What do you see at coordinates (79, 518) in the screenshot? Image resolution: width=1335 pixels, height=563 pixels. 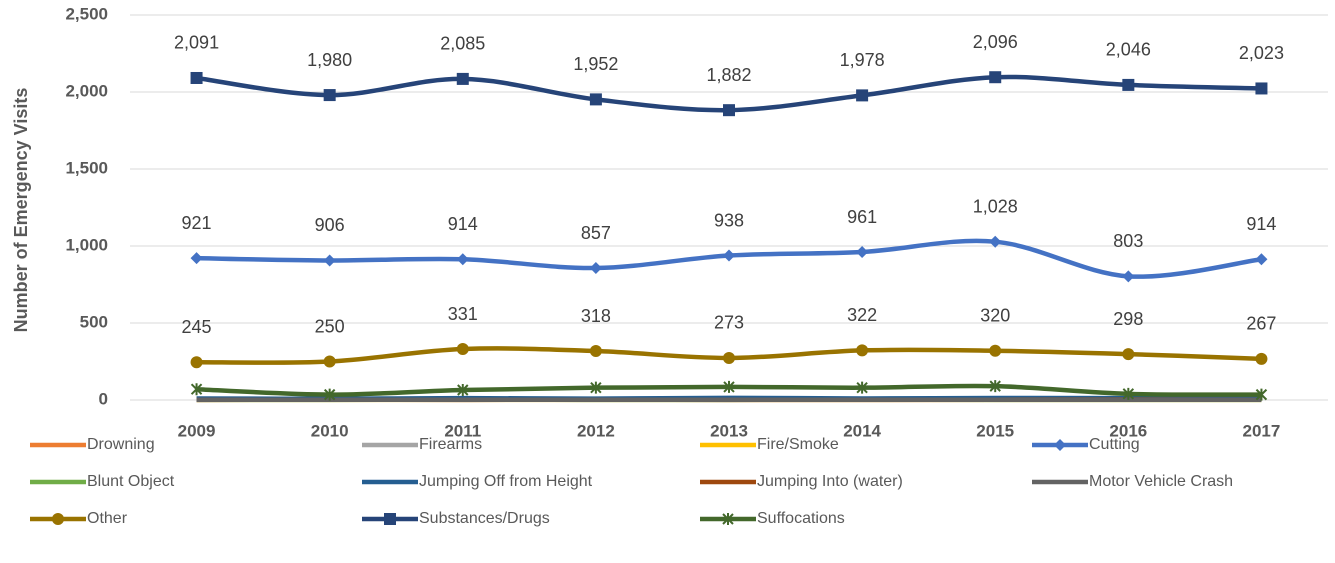 I see `legend-item: Other` at bounding box center [79, 518].